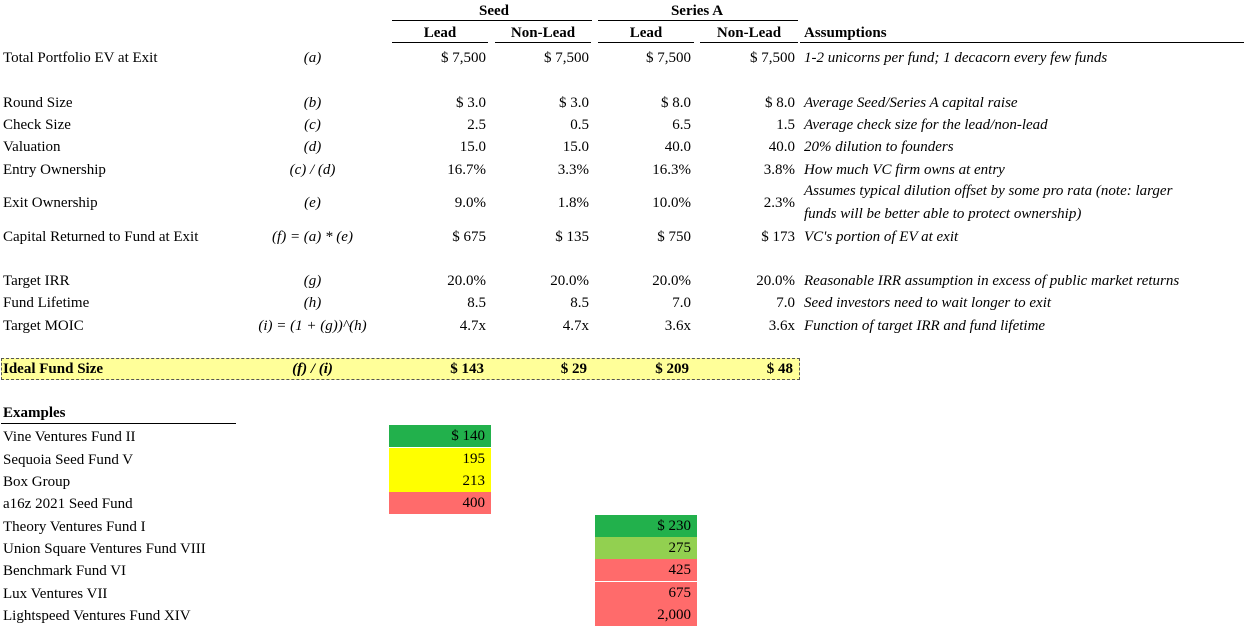 This screenshot has width=1246, height=627. Describe the element at coordinates (467, 369) in the screenshot. I see `ideal-seed-lead: $ 143` at that location.